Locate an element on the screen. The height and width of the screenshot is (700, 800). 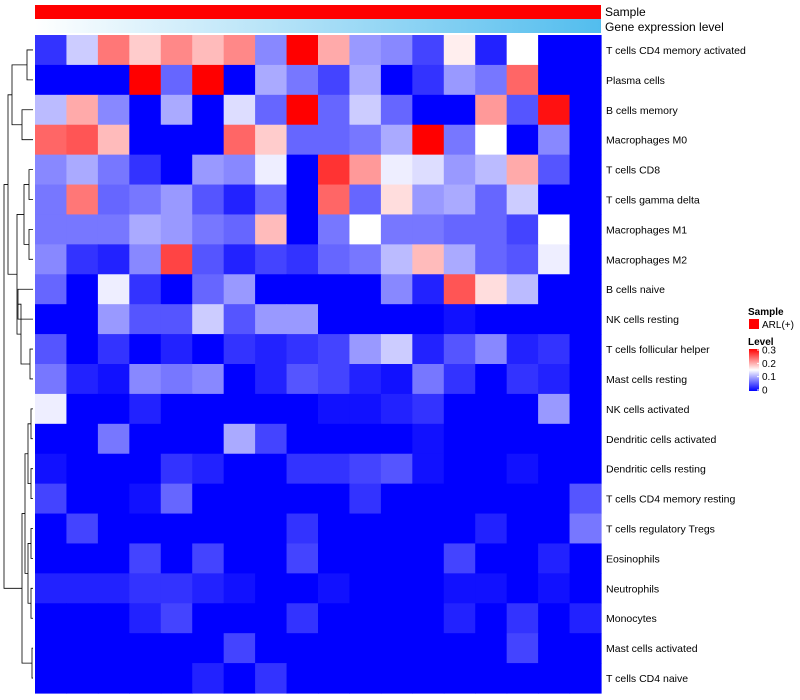
legend-tick-label: 0.1 is located at coordinates (769, 377).